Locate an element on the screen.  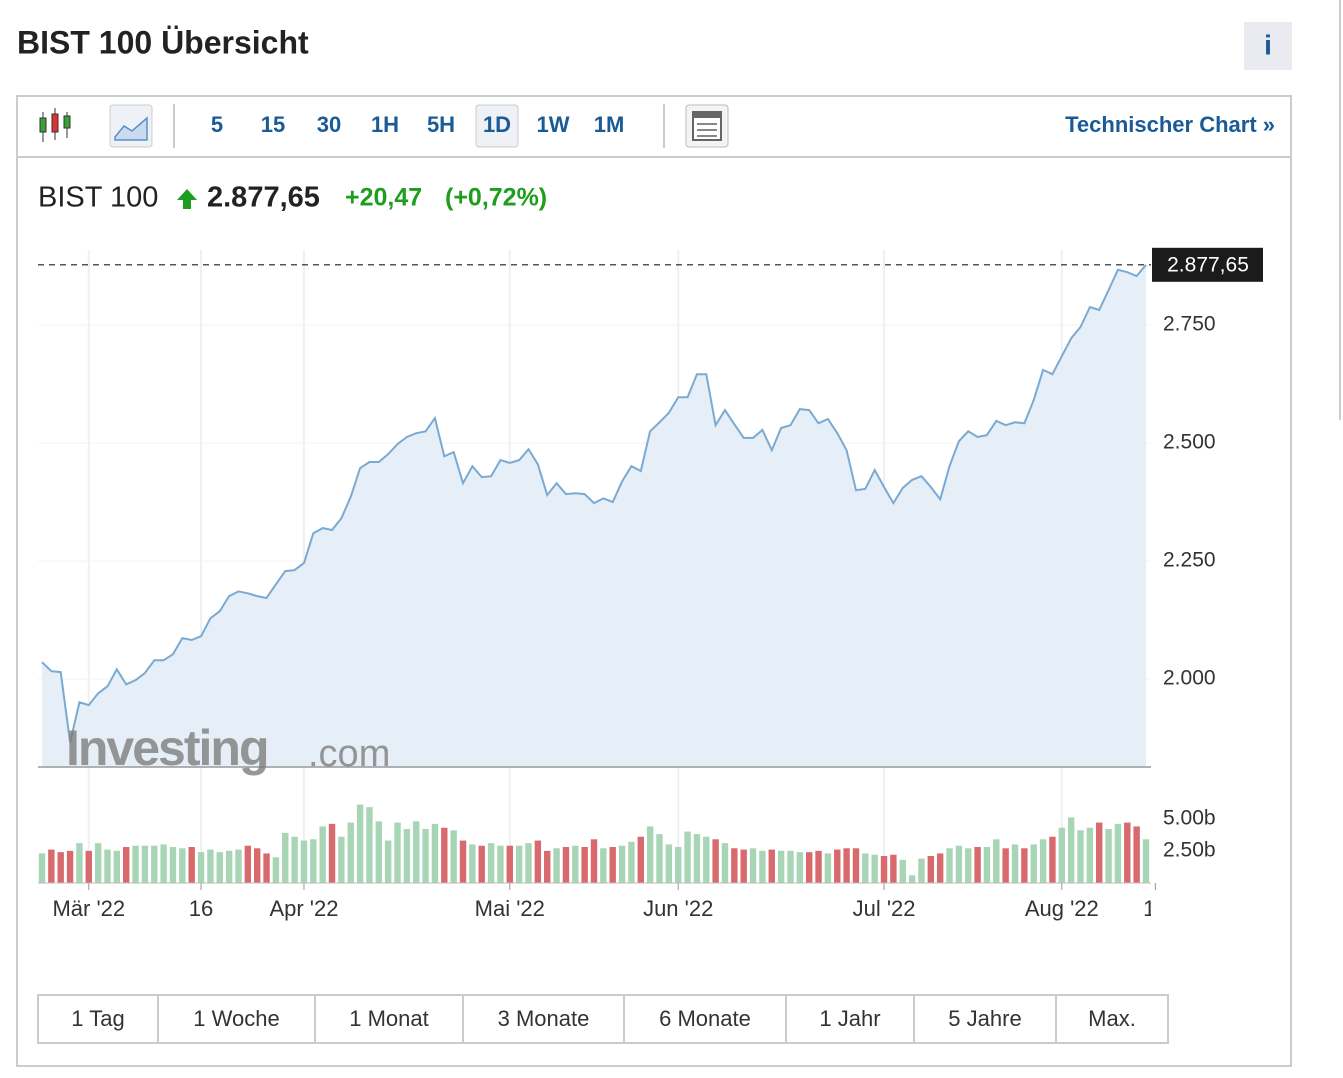
x-tick-label: 16 is located at coordinates (1155, 908).